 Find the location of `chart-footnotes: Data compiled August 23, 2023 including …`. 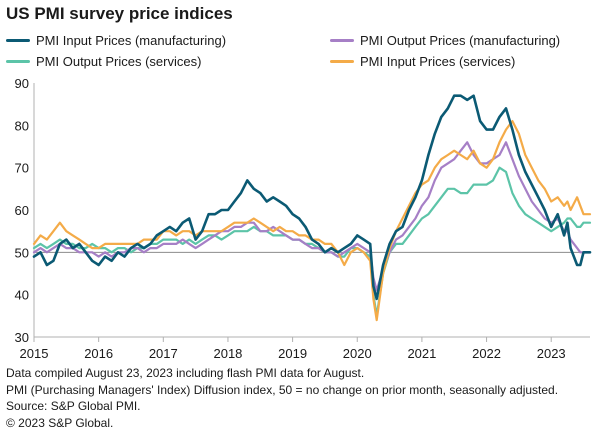

chart-footnotes: Data compiled August 23, 2023 including … is located at coordinates (282, 398).